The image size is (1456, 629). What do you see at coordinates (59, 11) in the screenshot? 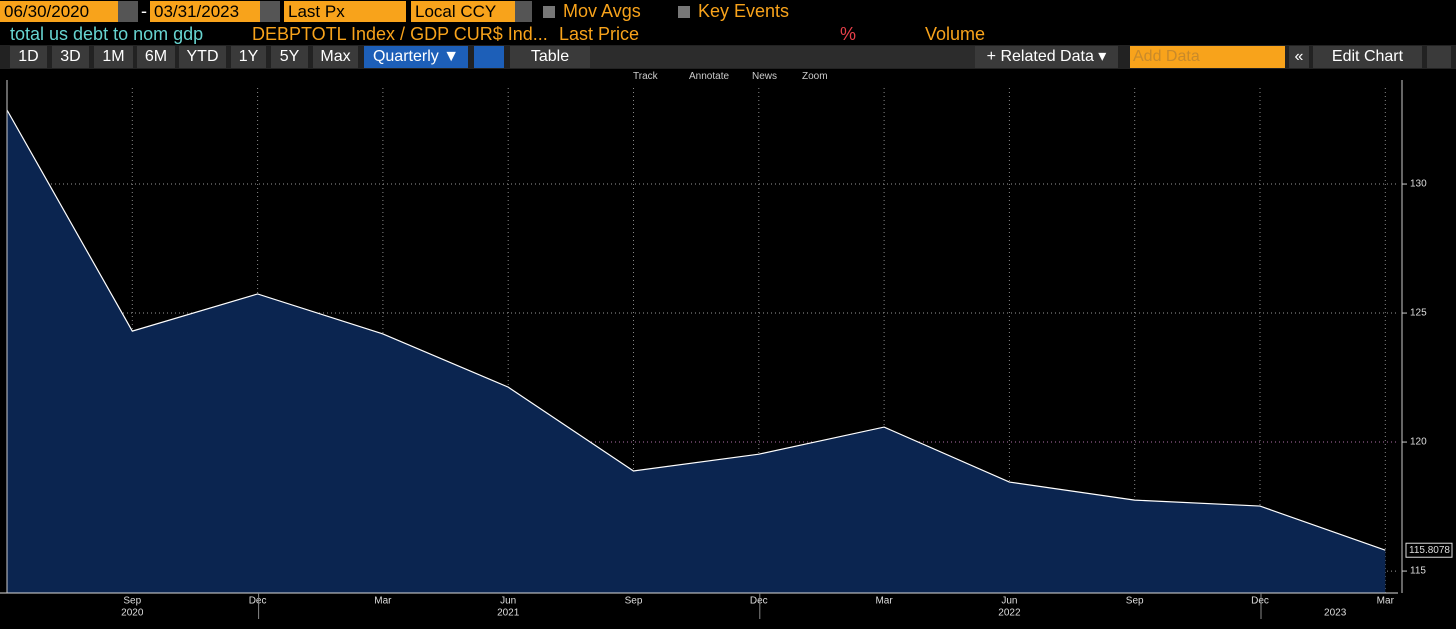
I see `start-date: 06/30/2020` at bounding box center [59, 11].